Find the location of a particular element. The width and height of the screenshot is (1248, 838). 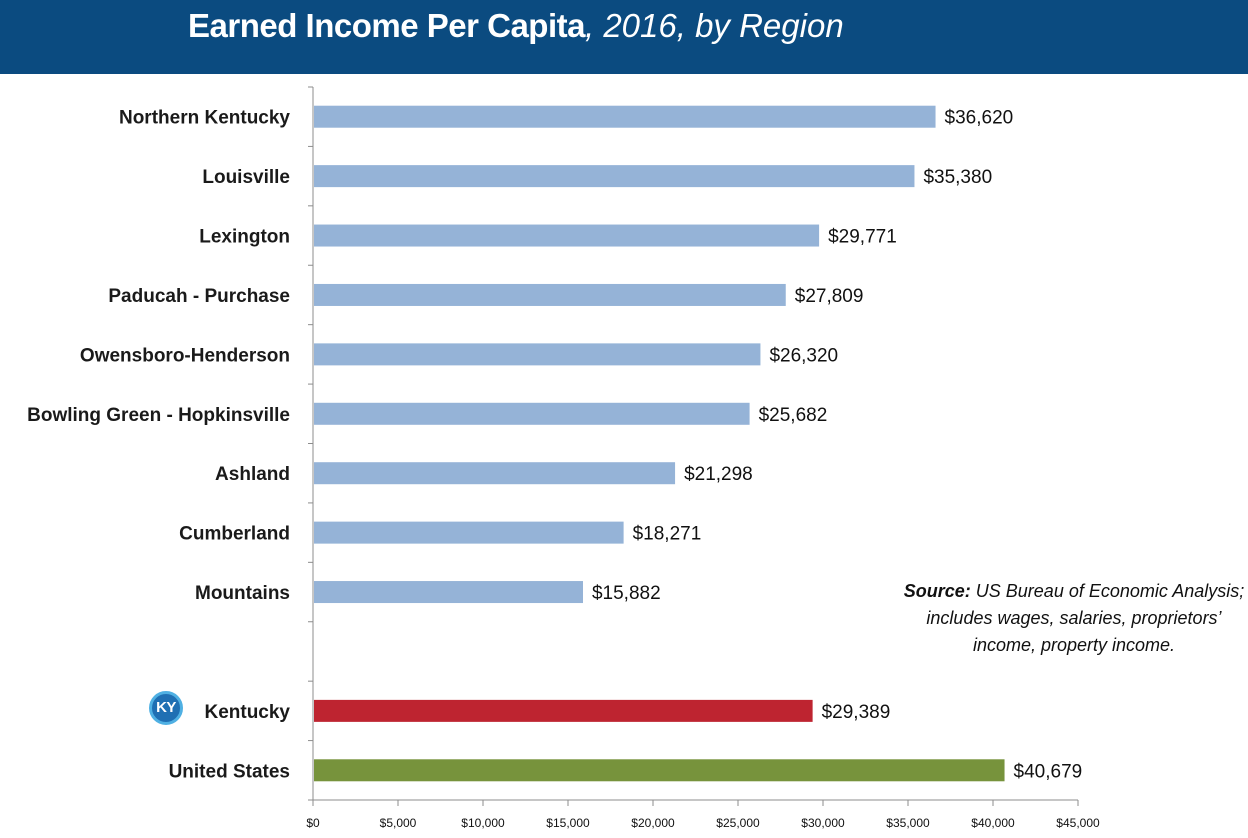

x-tick-label: $0 is located at coordinates (313, 823).